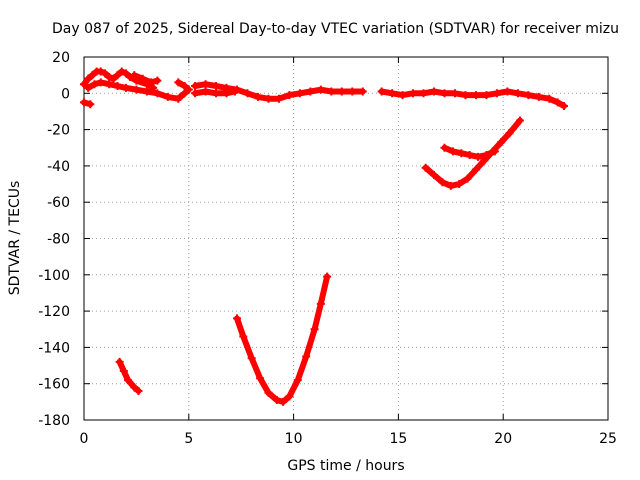 This screenshot has width=640, height=480. I want to click on x-tick-label: 0, so click(84, 439).